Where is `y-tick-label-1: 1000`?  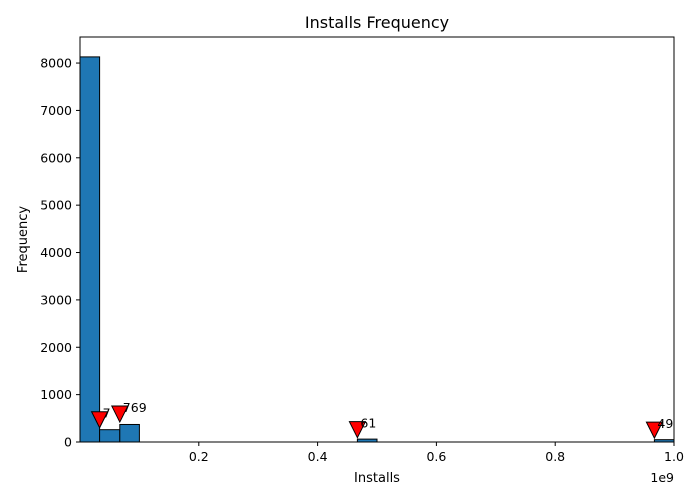 y-tick-label-1: 1000 is located at coordinates (56, 394).